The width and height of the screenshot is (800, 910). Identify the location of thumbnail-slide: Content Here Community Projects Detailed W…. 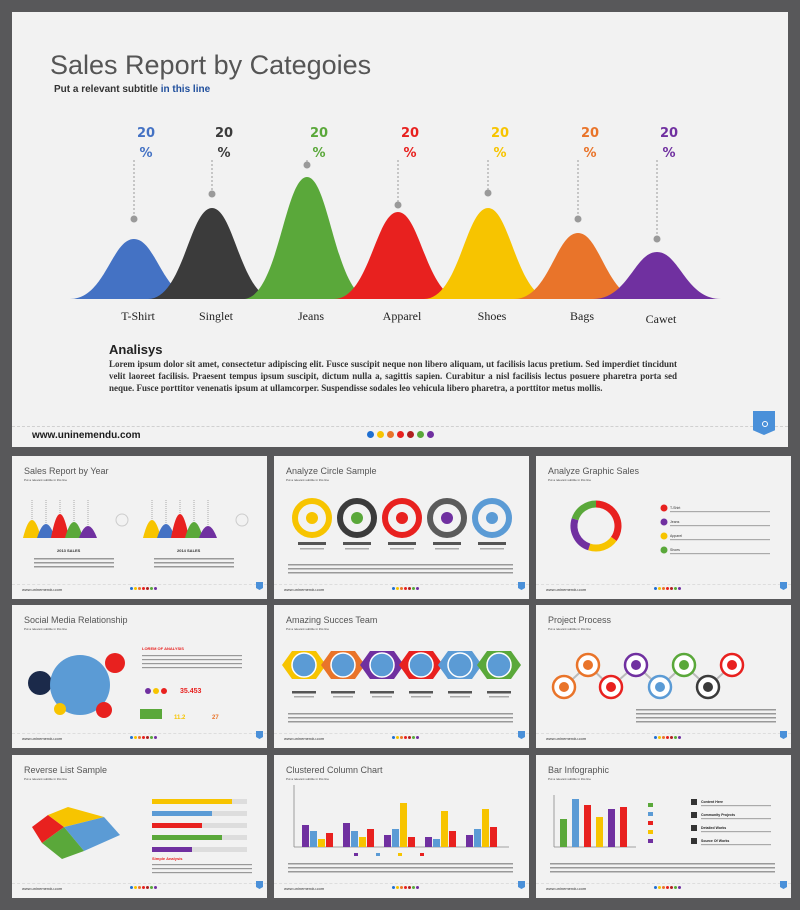
(663, 826).